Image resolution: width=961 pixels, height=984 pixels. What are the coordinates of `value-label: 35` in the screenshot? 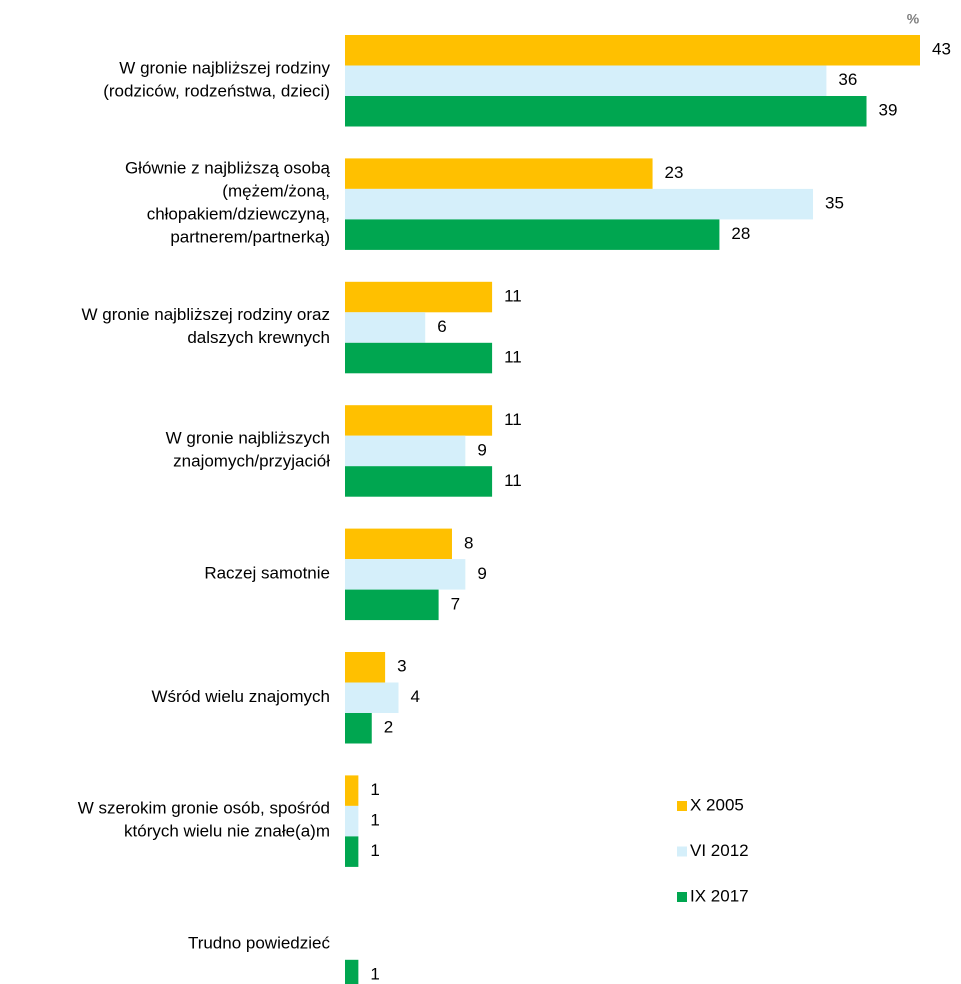 It's located at (834, 203).